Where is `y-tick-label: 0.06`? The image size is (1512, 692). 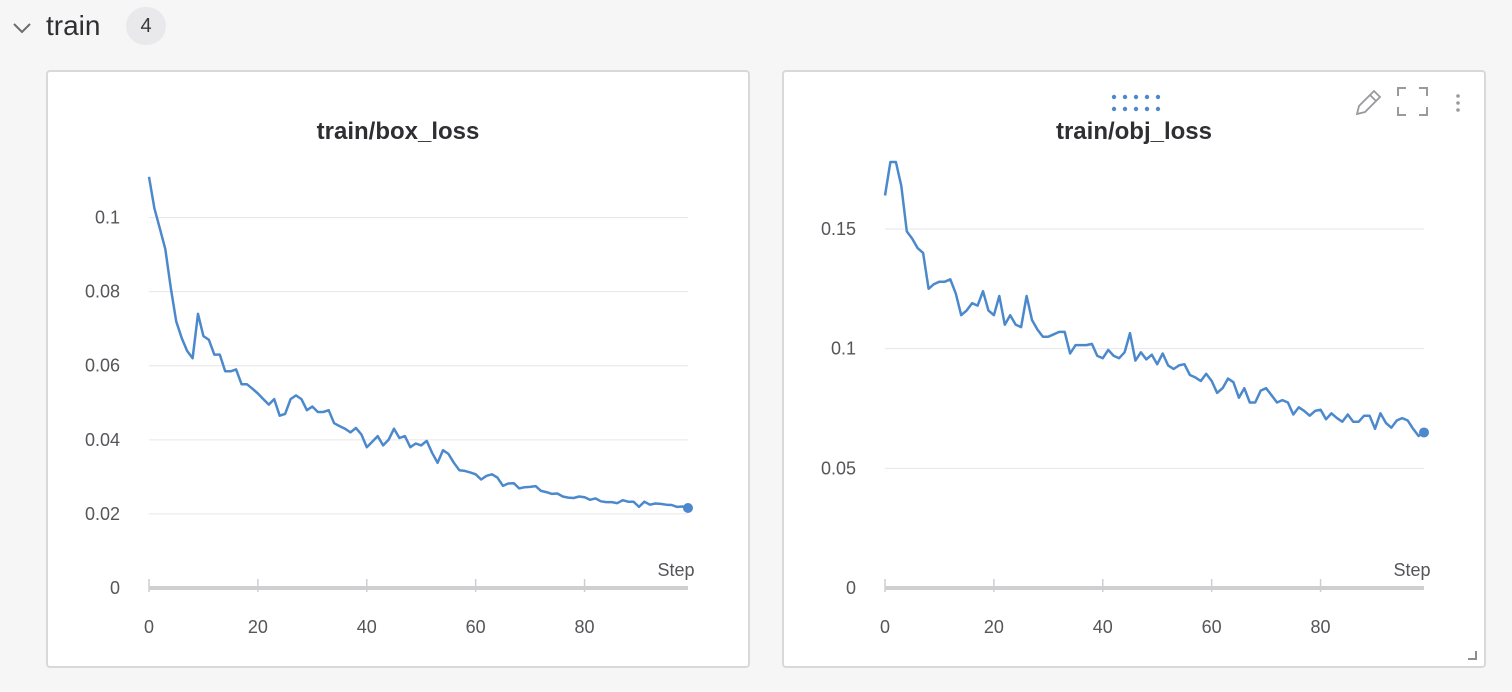
y-tick-label: 0.06 is located at coordinates (102, 366).